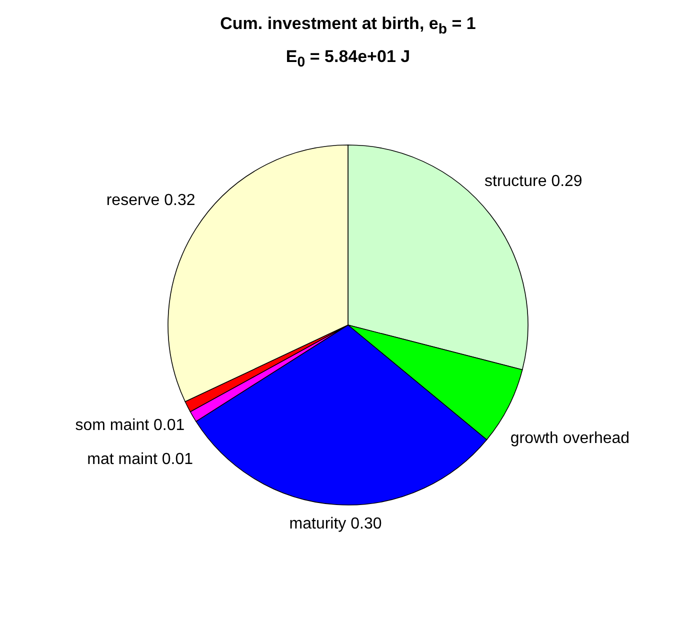 The image size is (696, 618). What do you see at coordinates (533, 181) in the screenshot?
I see `slice-label: structure 0.29` at bounding box center [533, 181].